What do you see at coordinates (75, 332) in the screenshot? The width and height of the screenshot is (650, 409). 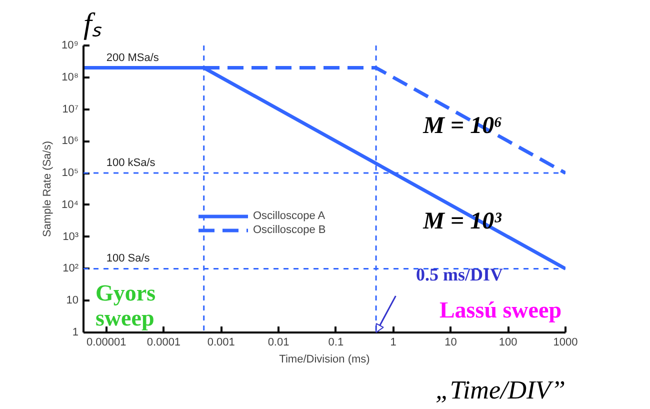 I see `y-tick-label: 1` at bounding box center [75, 332].